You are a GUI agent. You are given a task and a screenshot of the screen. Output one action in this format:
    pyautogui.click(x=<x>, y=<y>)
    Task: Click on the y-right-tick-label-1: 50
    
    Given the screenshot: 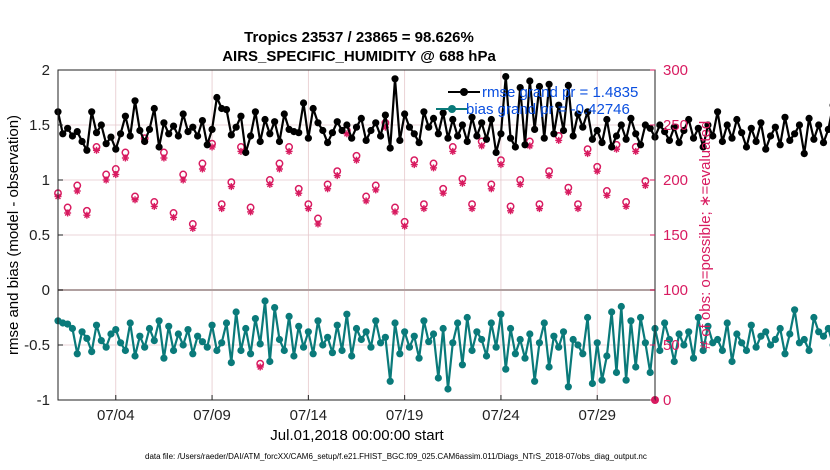 What is the action you would take?
    pyautogui.click(x=671, y=345)
    